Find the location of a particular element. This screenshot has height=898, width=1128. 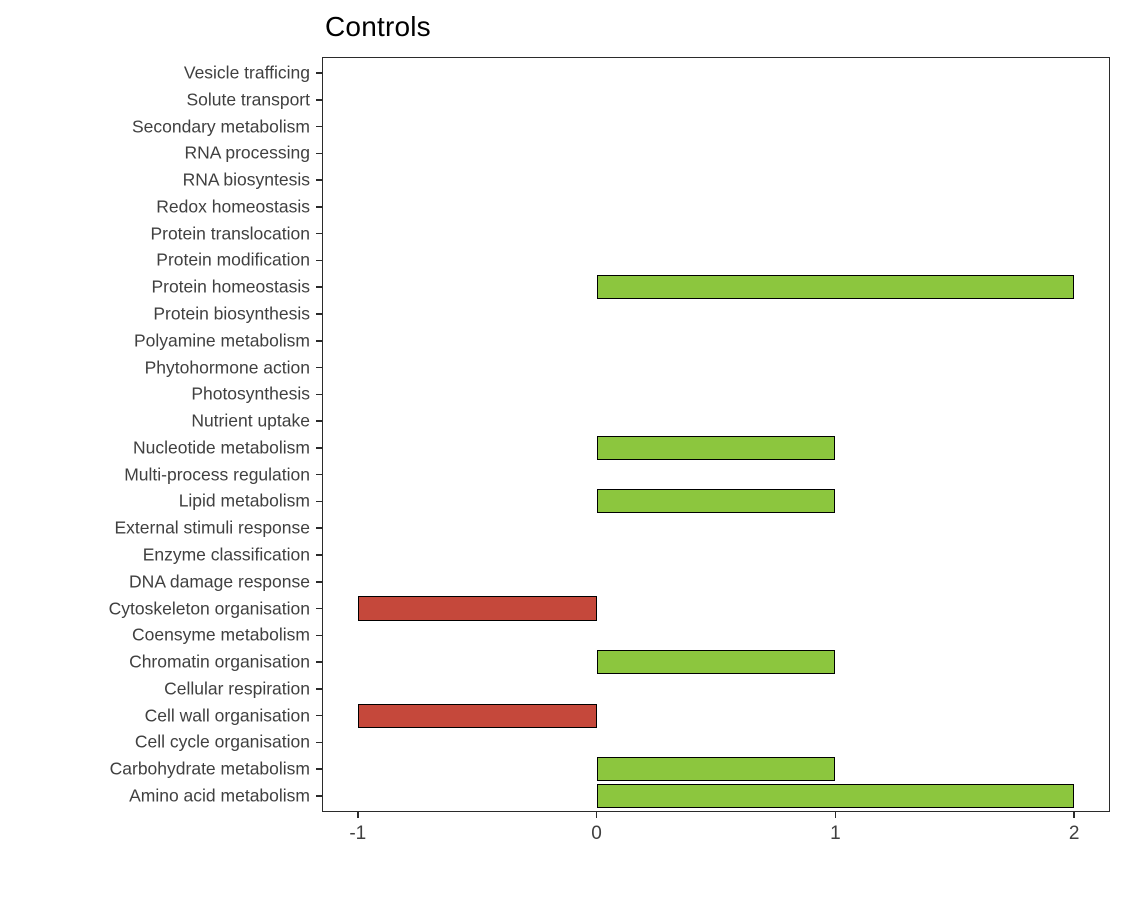

y-axis-label: Nutrient uptake is located at coordinates (250, 420).